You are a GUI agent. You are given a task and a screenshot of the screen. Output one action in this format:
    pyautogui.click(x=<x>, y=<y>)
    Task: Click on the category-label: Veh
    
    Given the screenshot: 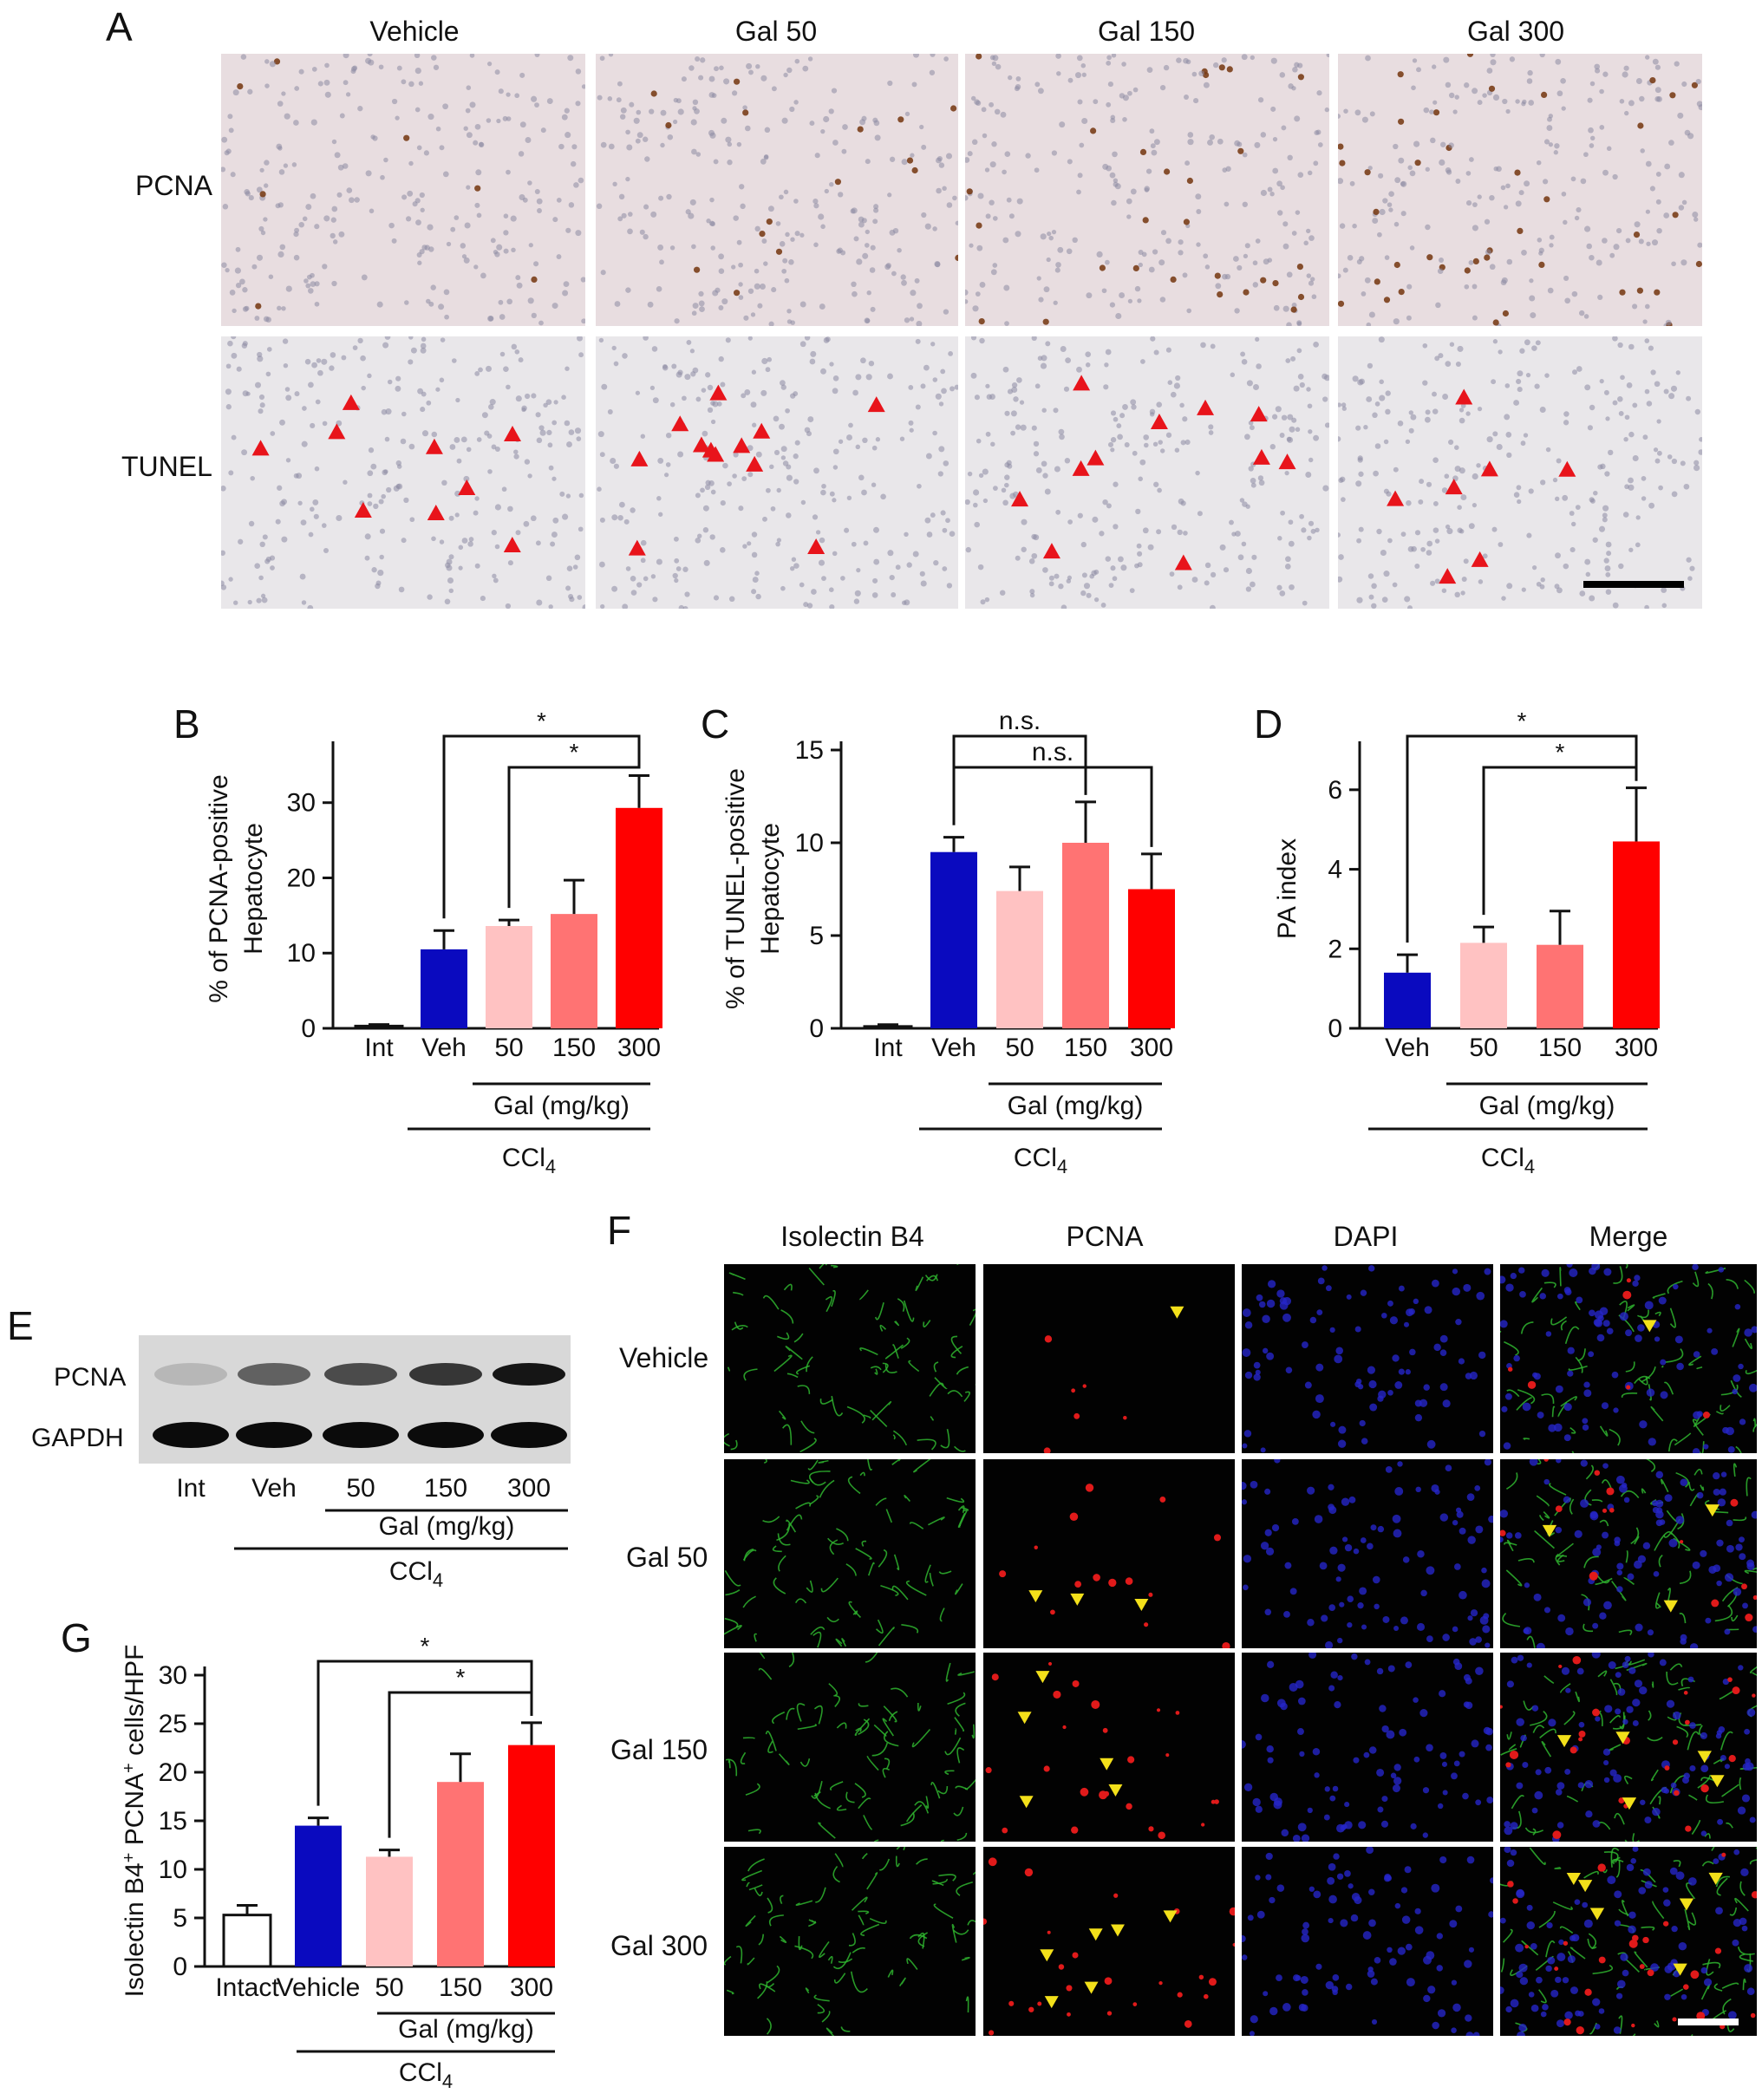 What is the action you would take?
    pyautogui.click(x=953, y=1048)
    